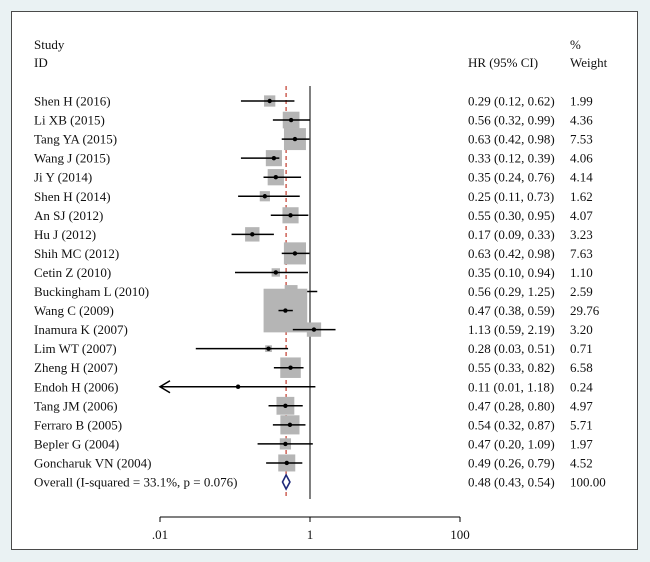 The height and width of the screenshot is (562, 650). I want to click on axis-tick-label: .01, so click(160, 534).